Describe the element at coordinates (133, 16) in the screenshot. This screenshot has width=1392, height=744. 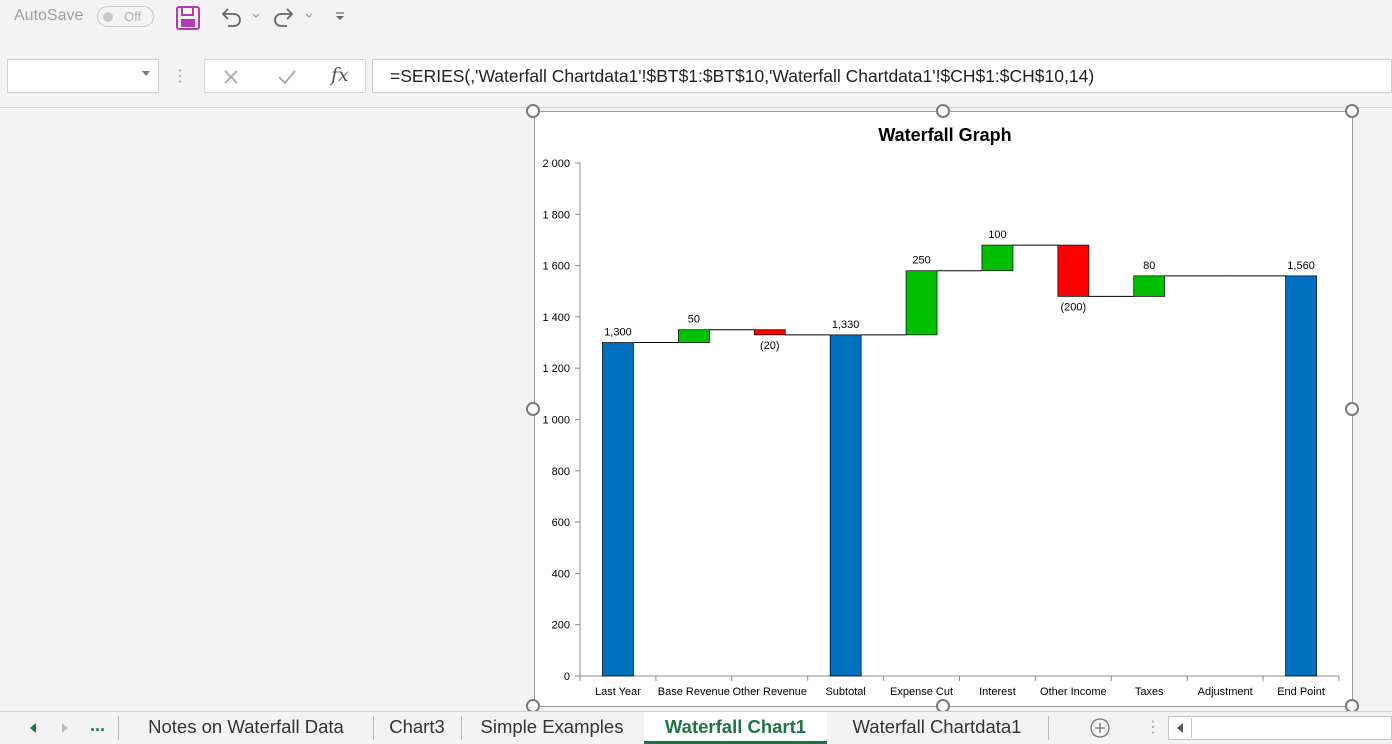
I see `autosave-state: Off` at that location.